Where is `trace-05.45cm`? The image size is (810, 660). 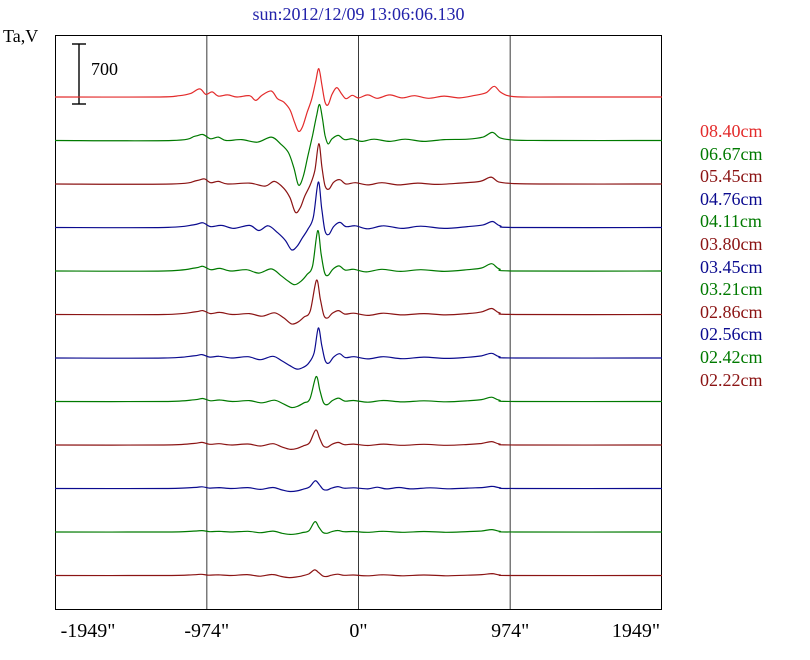
trace-05.45cm is located at coordinates (358, 178).